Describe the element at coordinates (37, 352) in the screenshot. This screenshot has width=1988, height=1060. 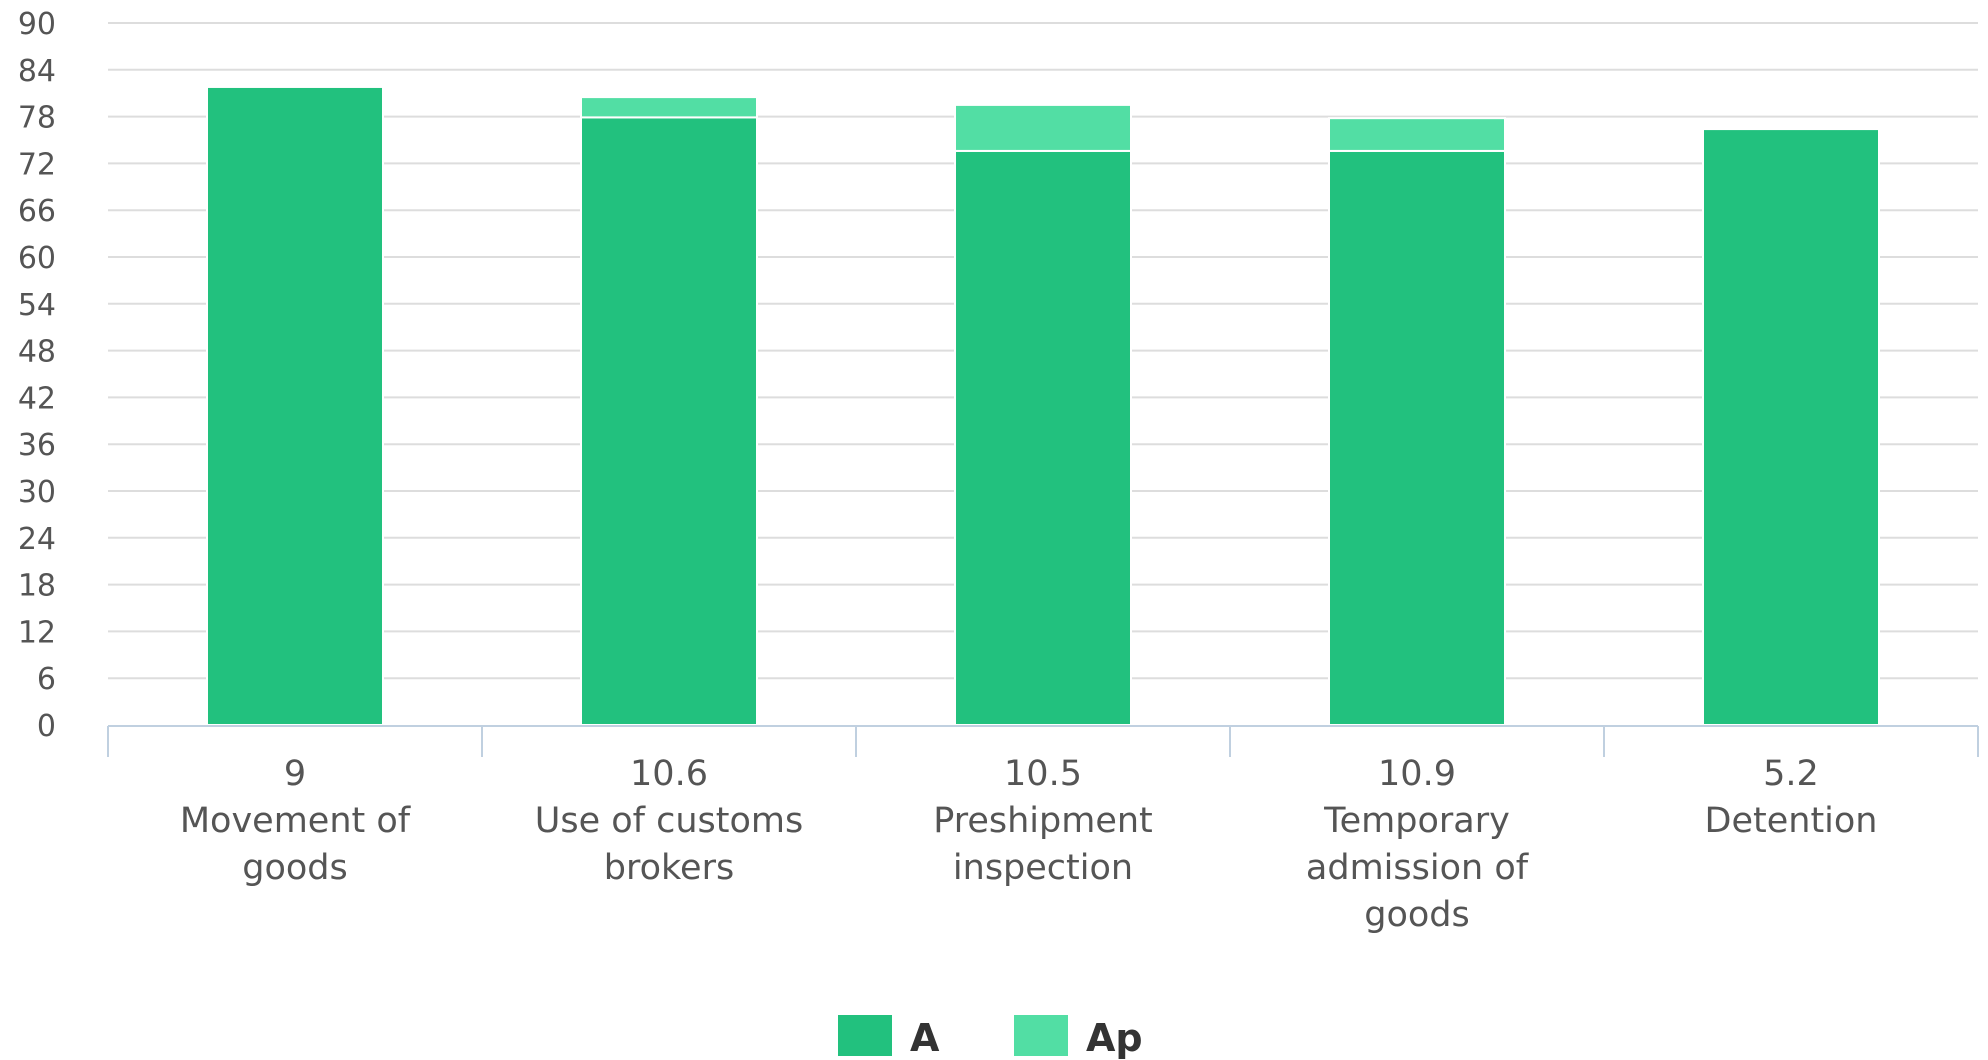
I see `y-tick-label: 48` at that location.